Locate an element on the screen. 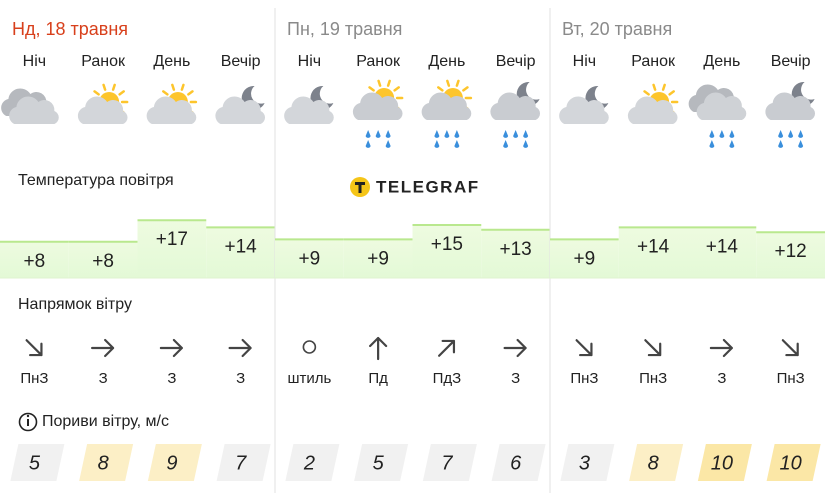  period-label: День is located at coordinates (721, 61).